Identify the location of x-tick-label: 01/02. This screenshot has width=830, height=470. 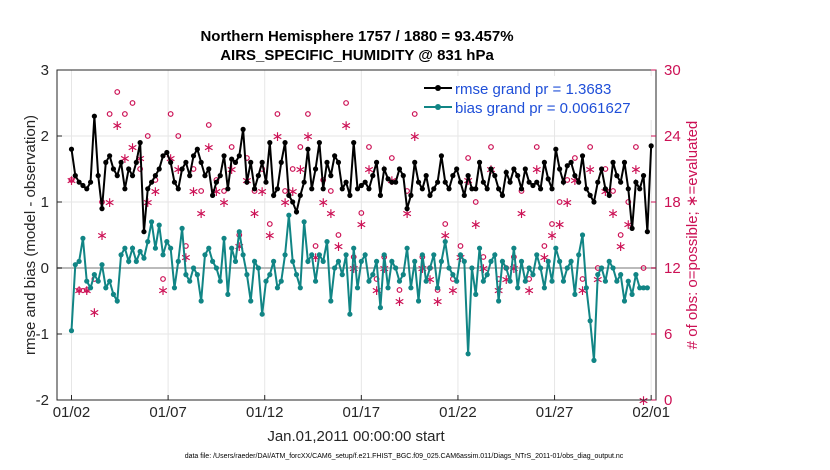
(72, 412).